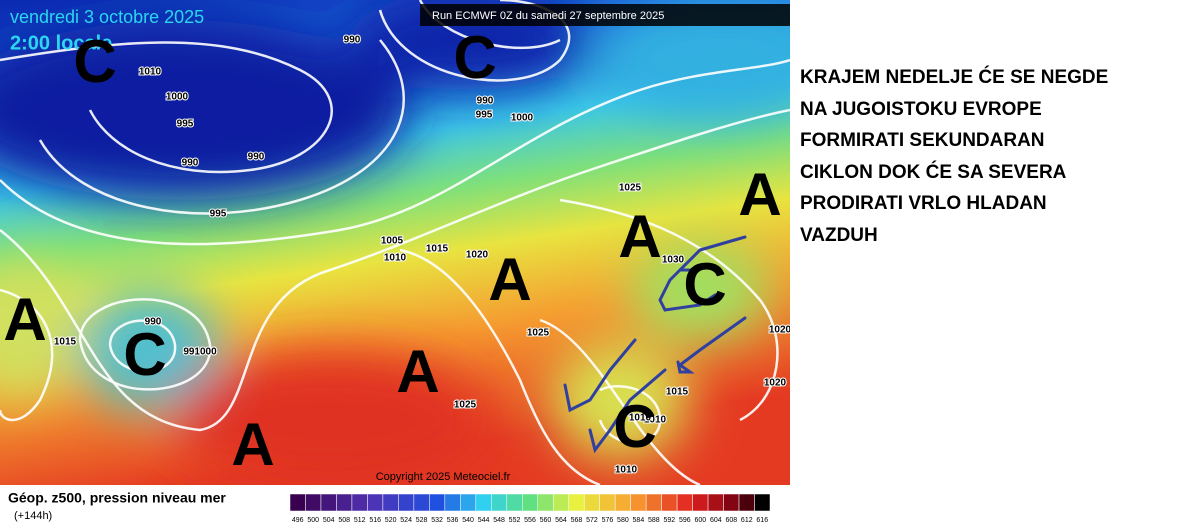  What do you see at coordinates (685, 520) in the screenshot?
I see `legend-label: 596` at bounding box center [685, 520].